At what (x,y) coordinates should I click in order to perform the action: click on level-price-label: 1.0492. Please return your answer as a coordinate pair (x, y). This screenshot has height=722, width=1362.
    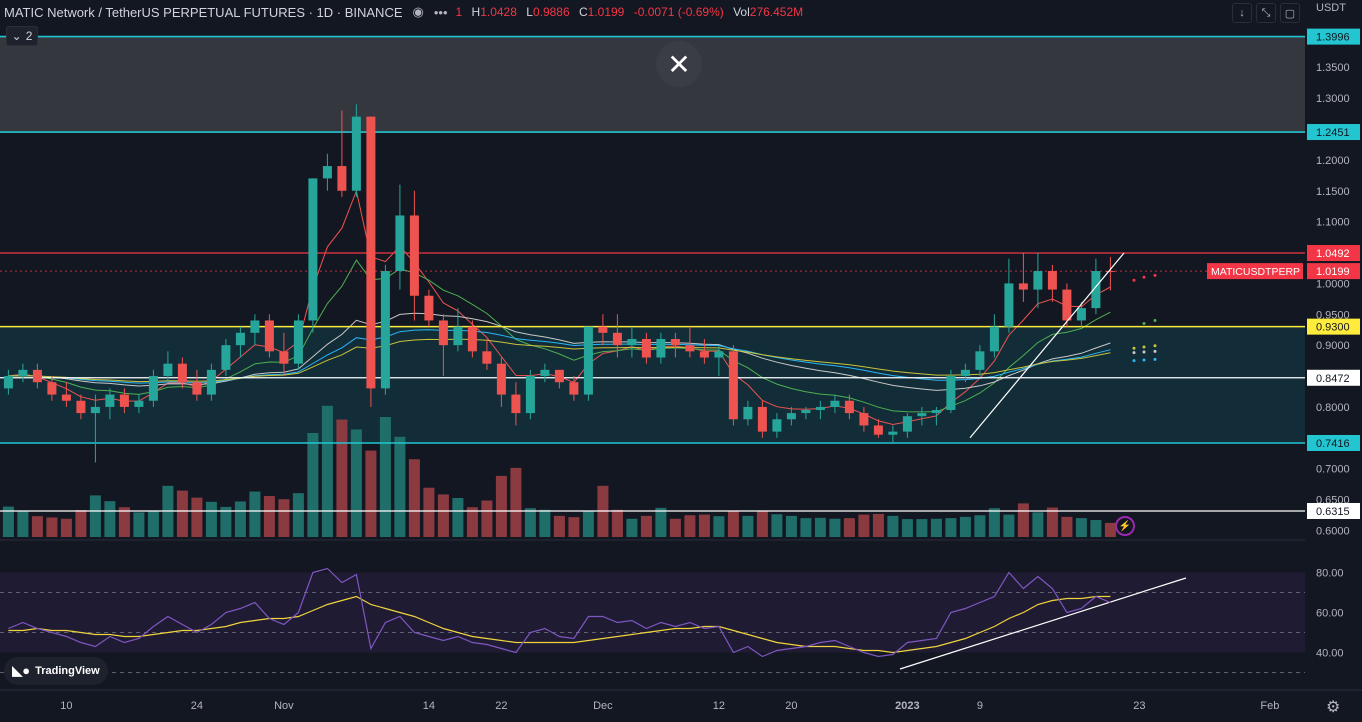
    Looking at the image, I should click on (1333, 254).